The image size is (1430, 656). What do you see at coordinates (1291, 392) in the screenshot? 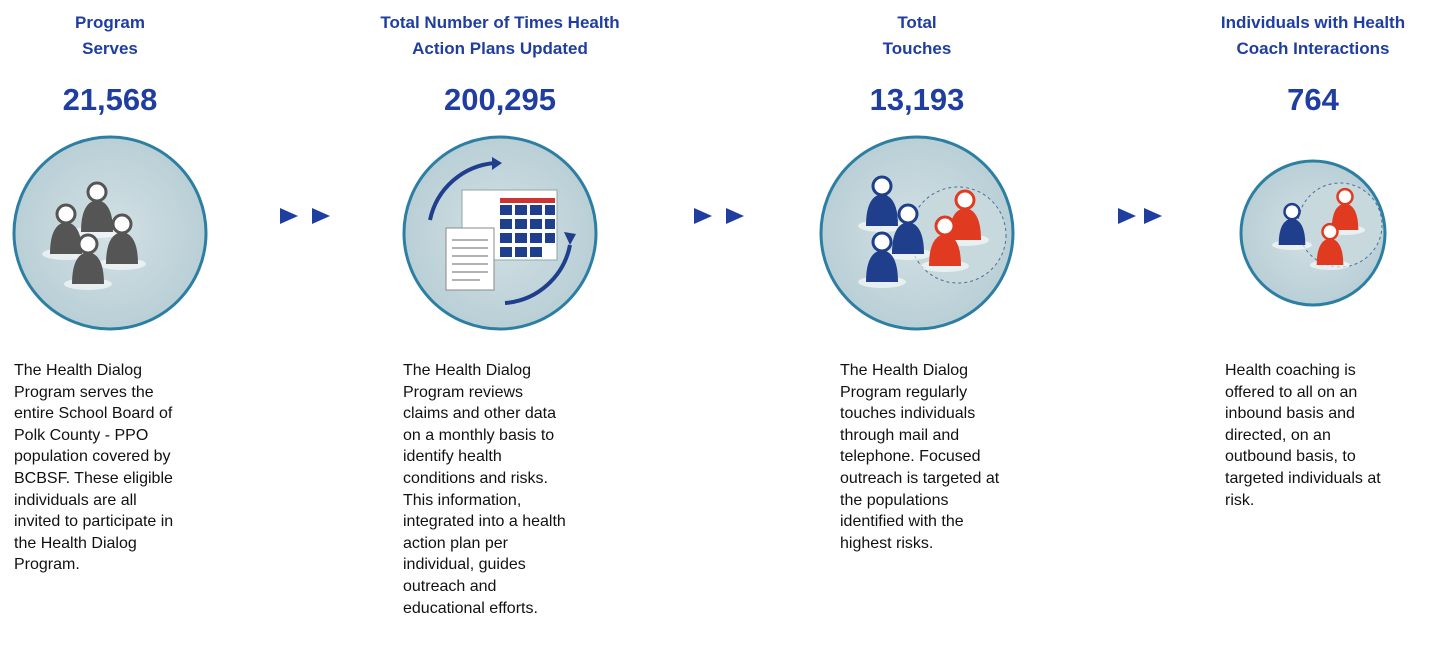
I see `description-line: offered to all on an` at bounding box center [1291, 392].